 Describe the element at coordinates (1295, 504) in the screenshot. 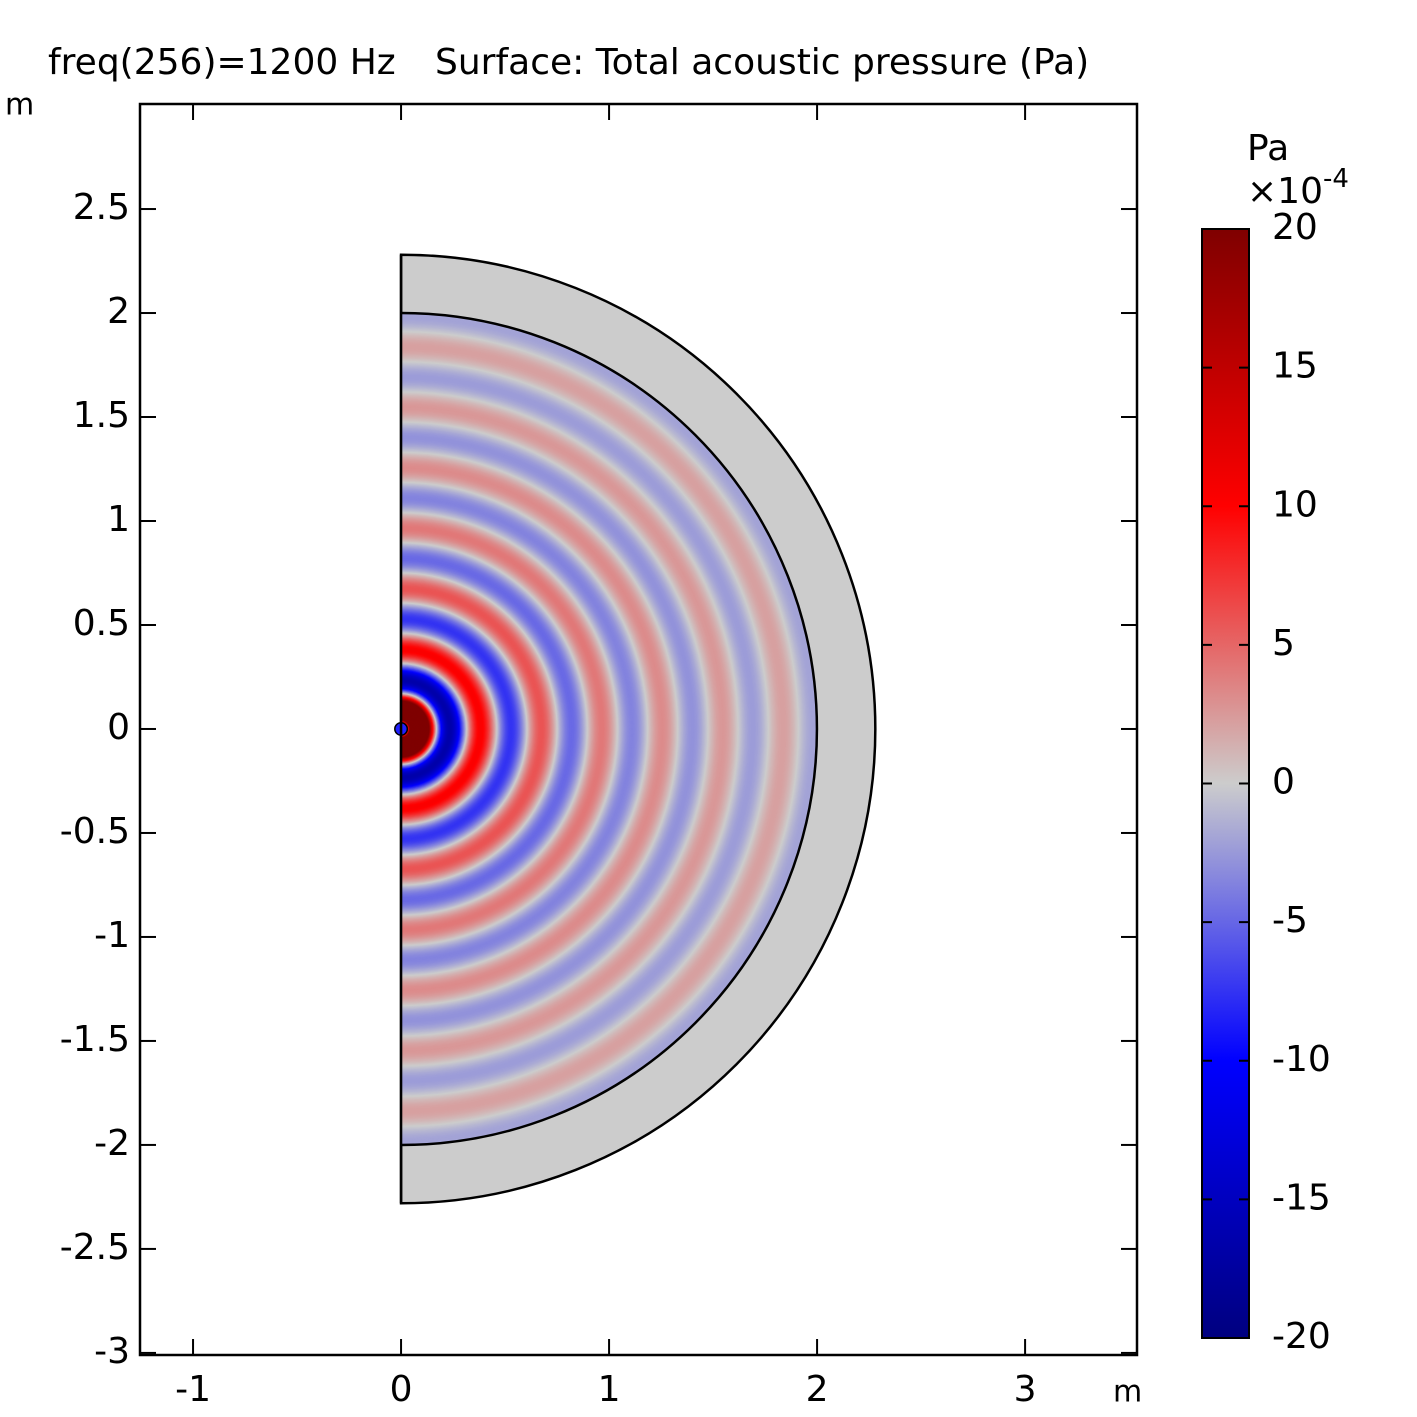

I see `colorbar-tick-label: 10` at that location.